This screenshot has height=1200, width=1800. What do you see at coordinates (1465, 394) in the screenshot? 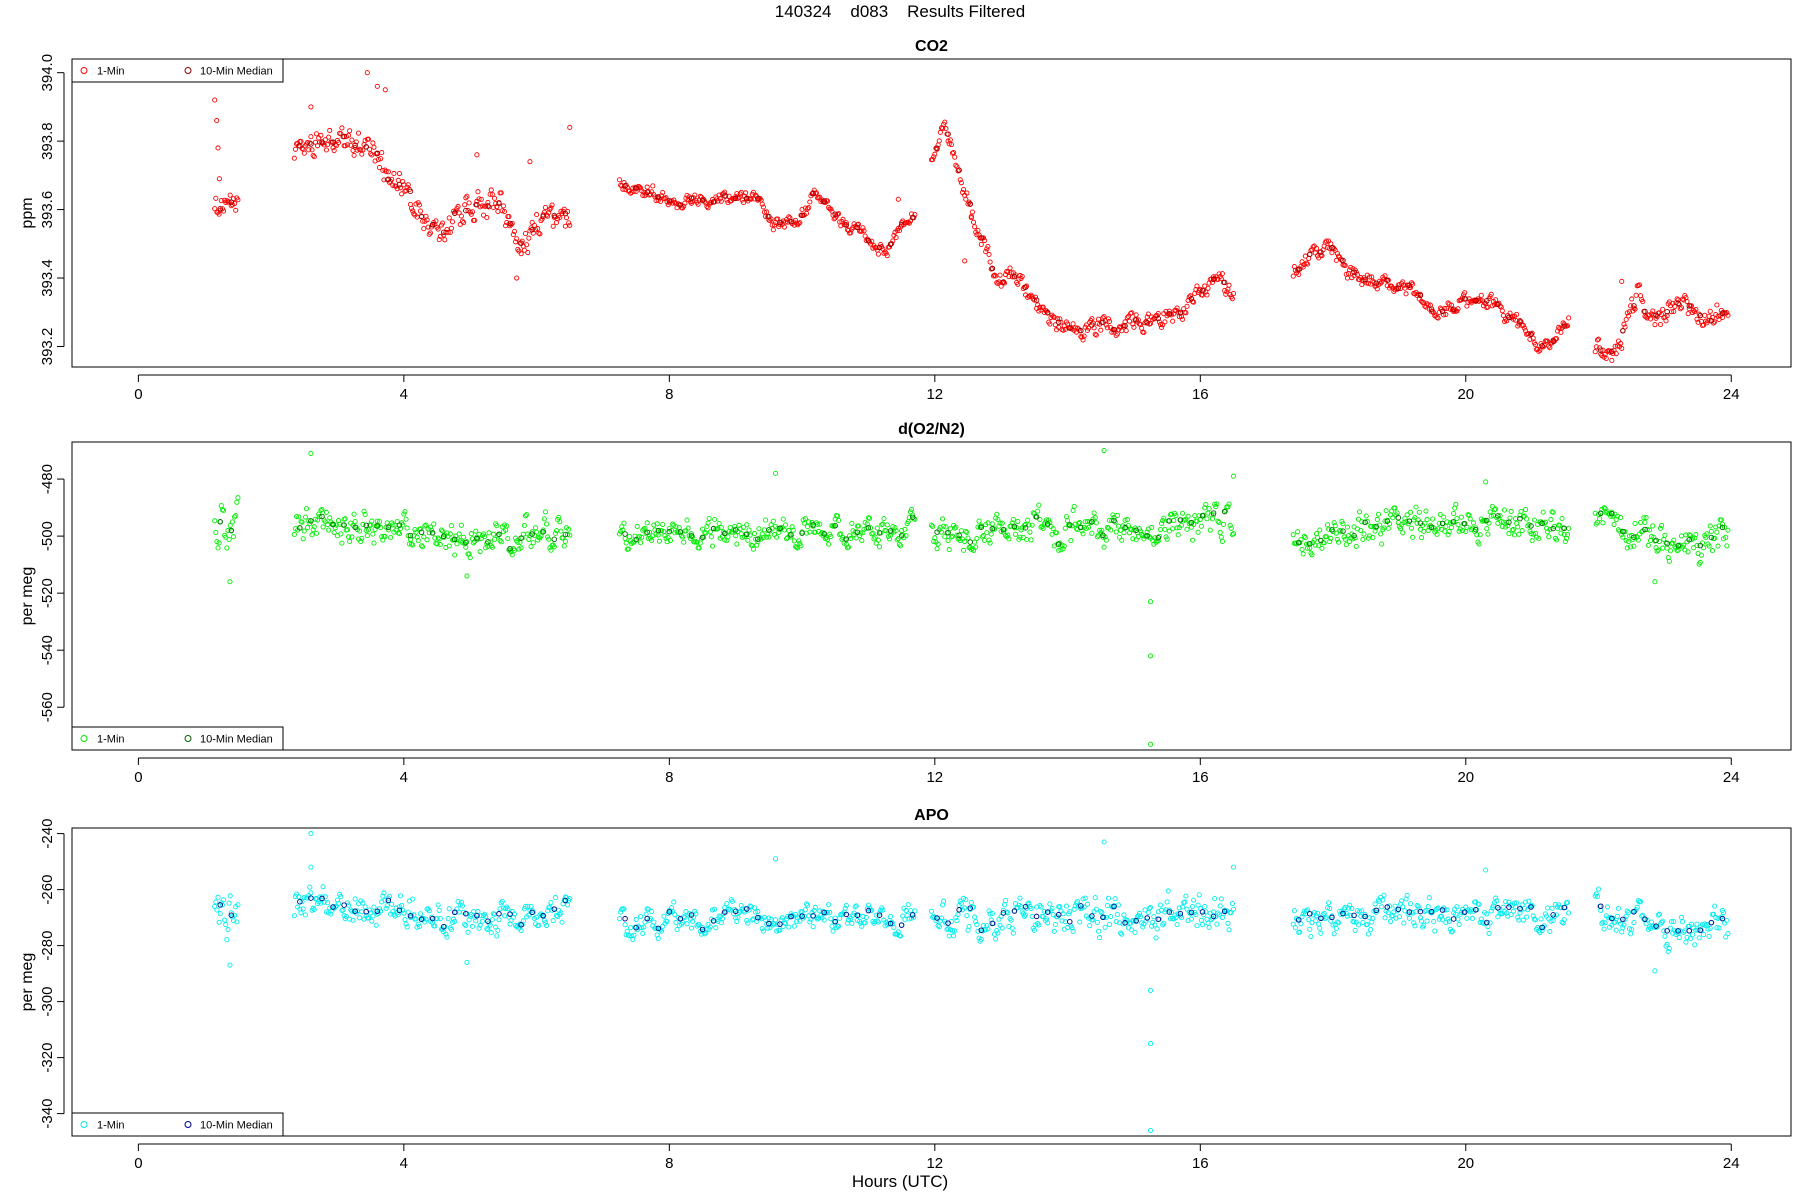
I see `x-tick-label: 20` at bounding box center [1465, 394].